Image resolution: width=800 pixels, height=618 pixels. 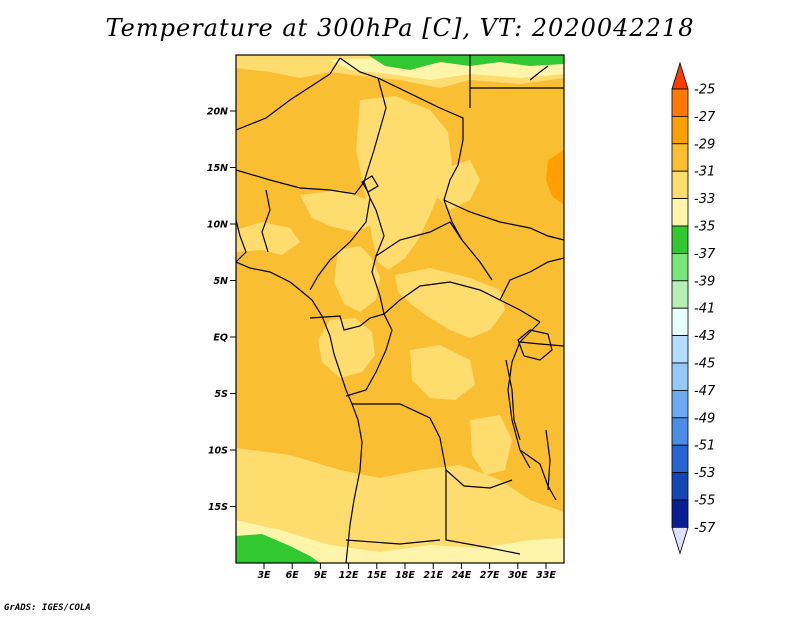 I want to click on lat-tick-label: 5N, so click(x=220, y=281).